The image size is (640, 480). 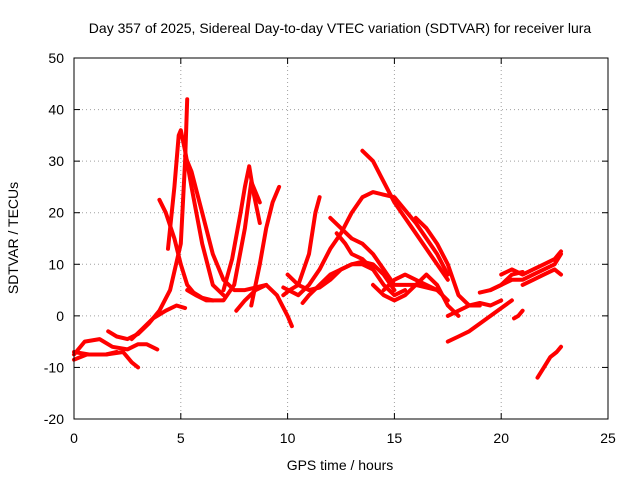 I want to click on x-tick-label: 5, so click(x=181, y=438).